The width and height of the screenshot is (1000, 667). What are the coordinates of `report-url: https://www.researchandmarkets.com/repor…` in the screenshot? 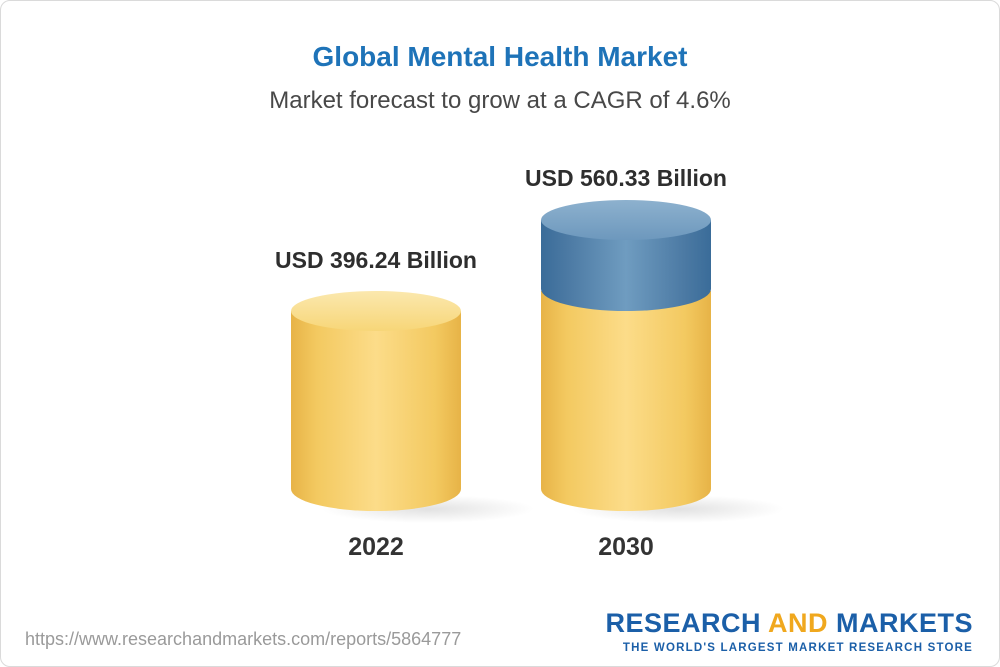 It's located at (243, 639).